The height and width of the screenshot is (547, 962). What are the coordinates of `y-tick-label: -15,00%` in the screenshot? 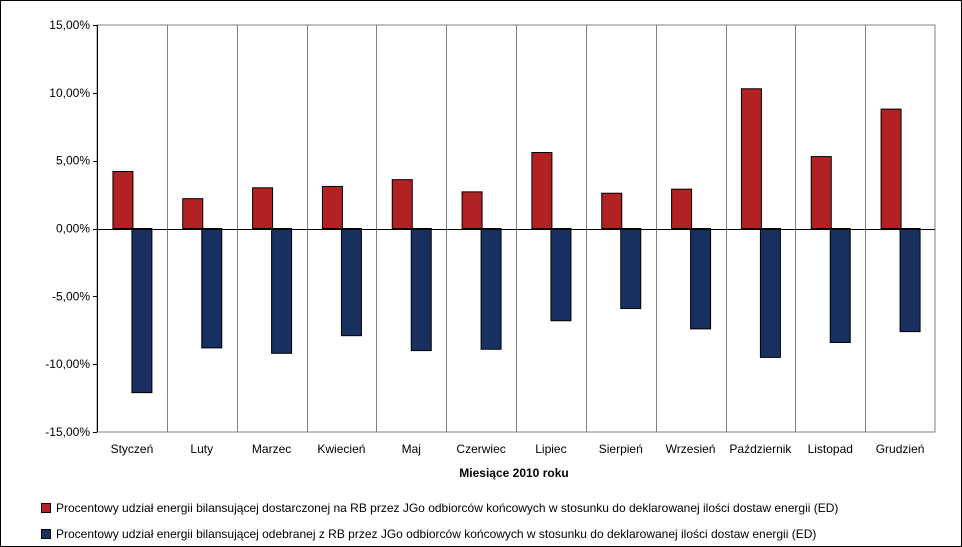 It's located at (67, 432).